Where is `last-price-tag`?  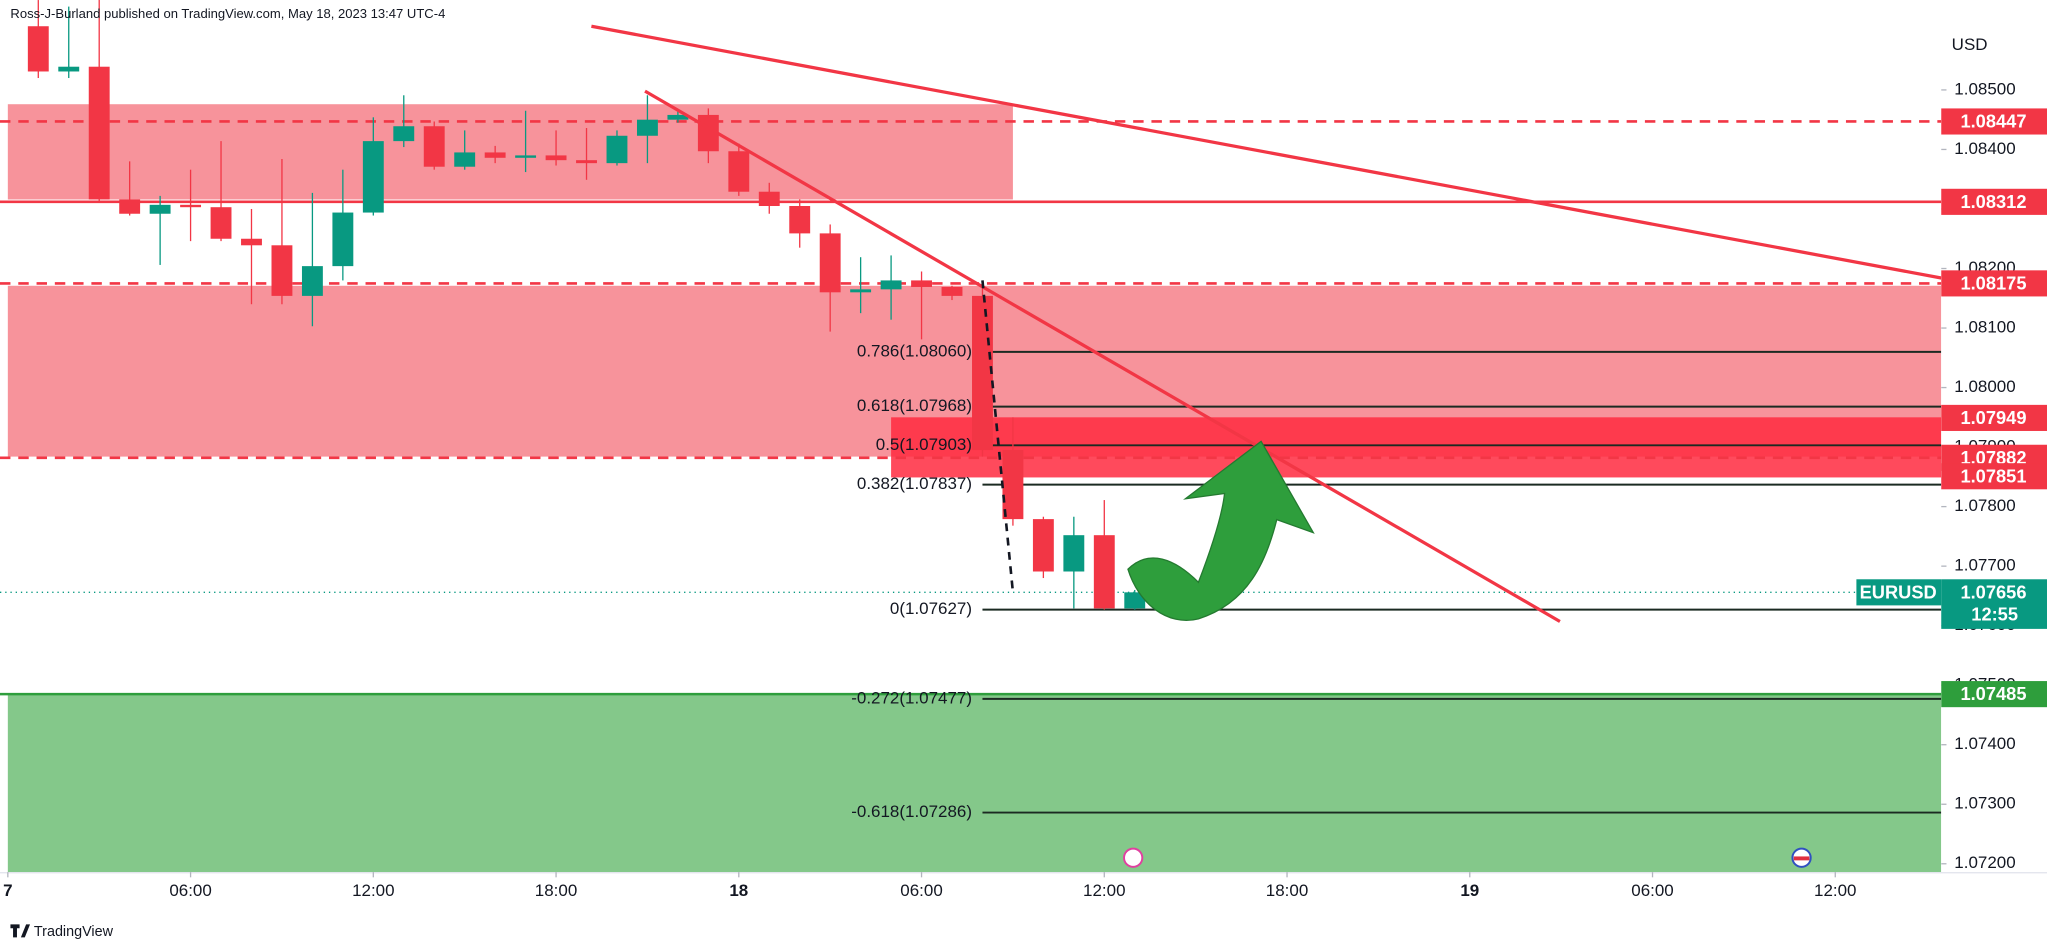 last-price-tag is located at coordinates (1994, 604).